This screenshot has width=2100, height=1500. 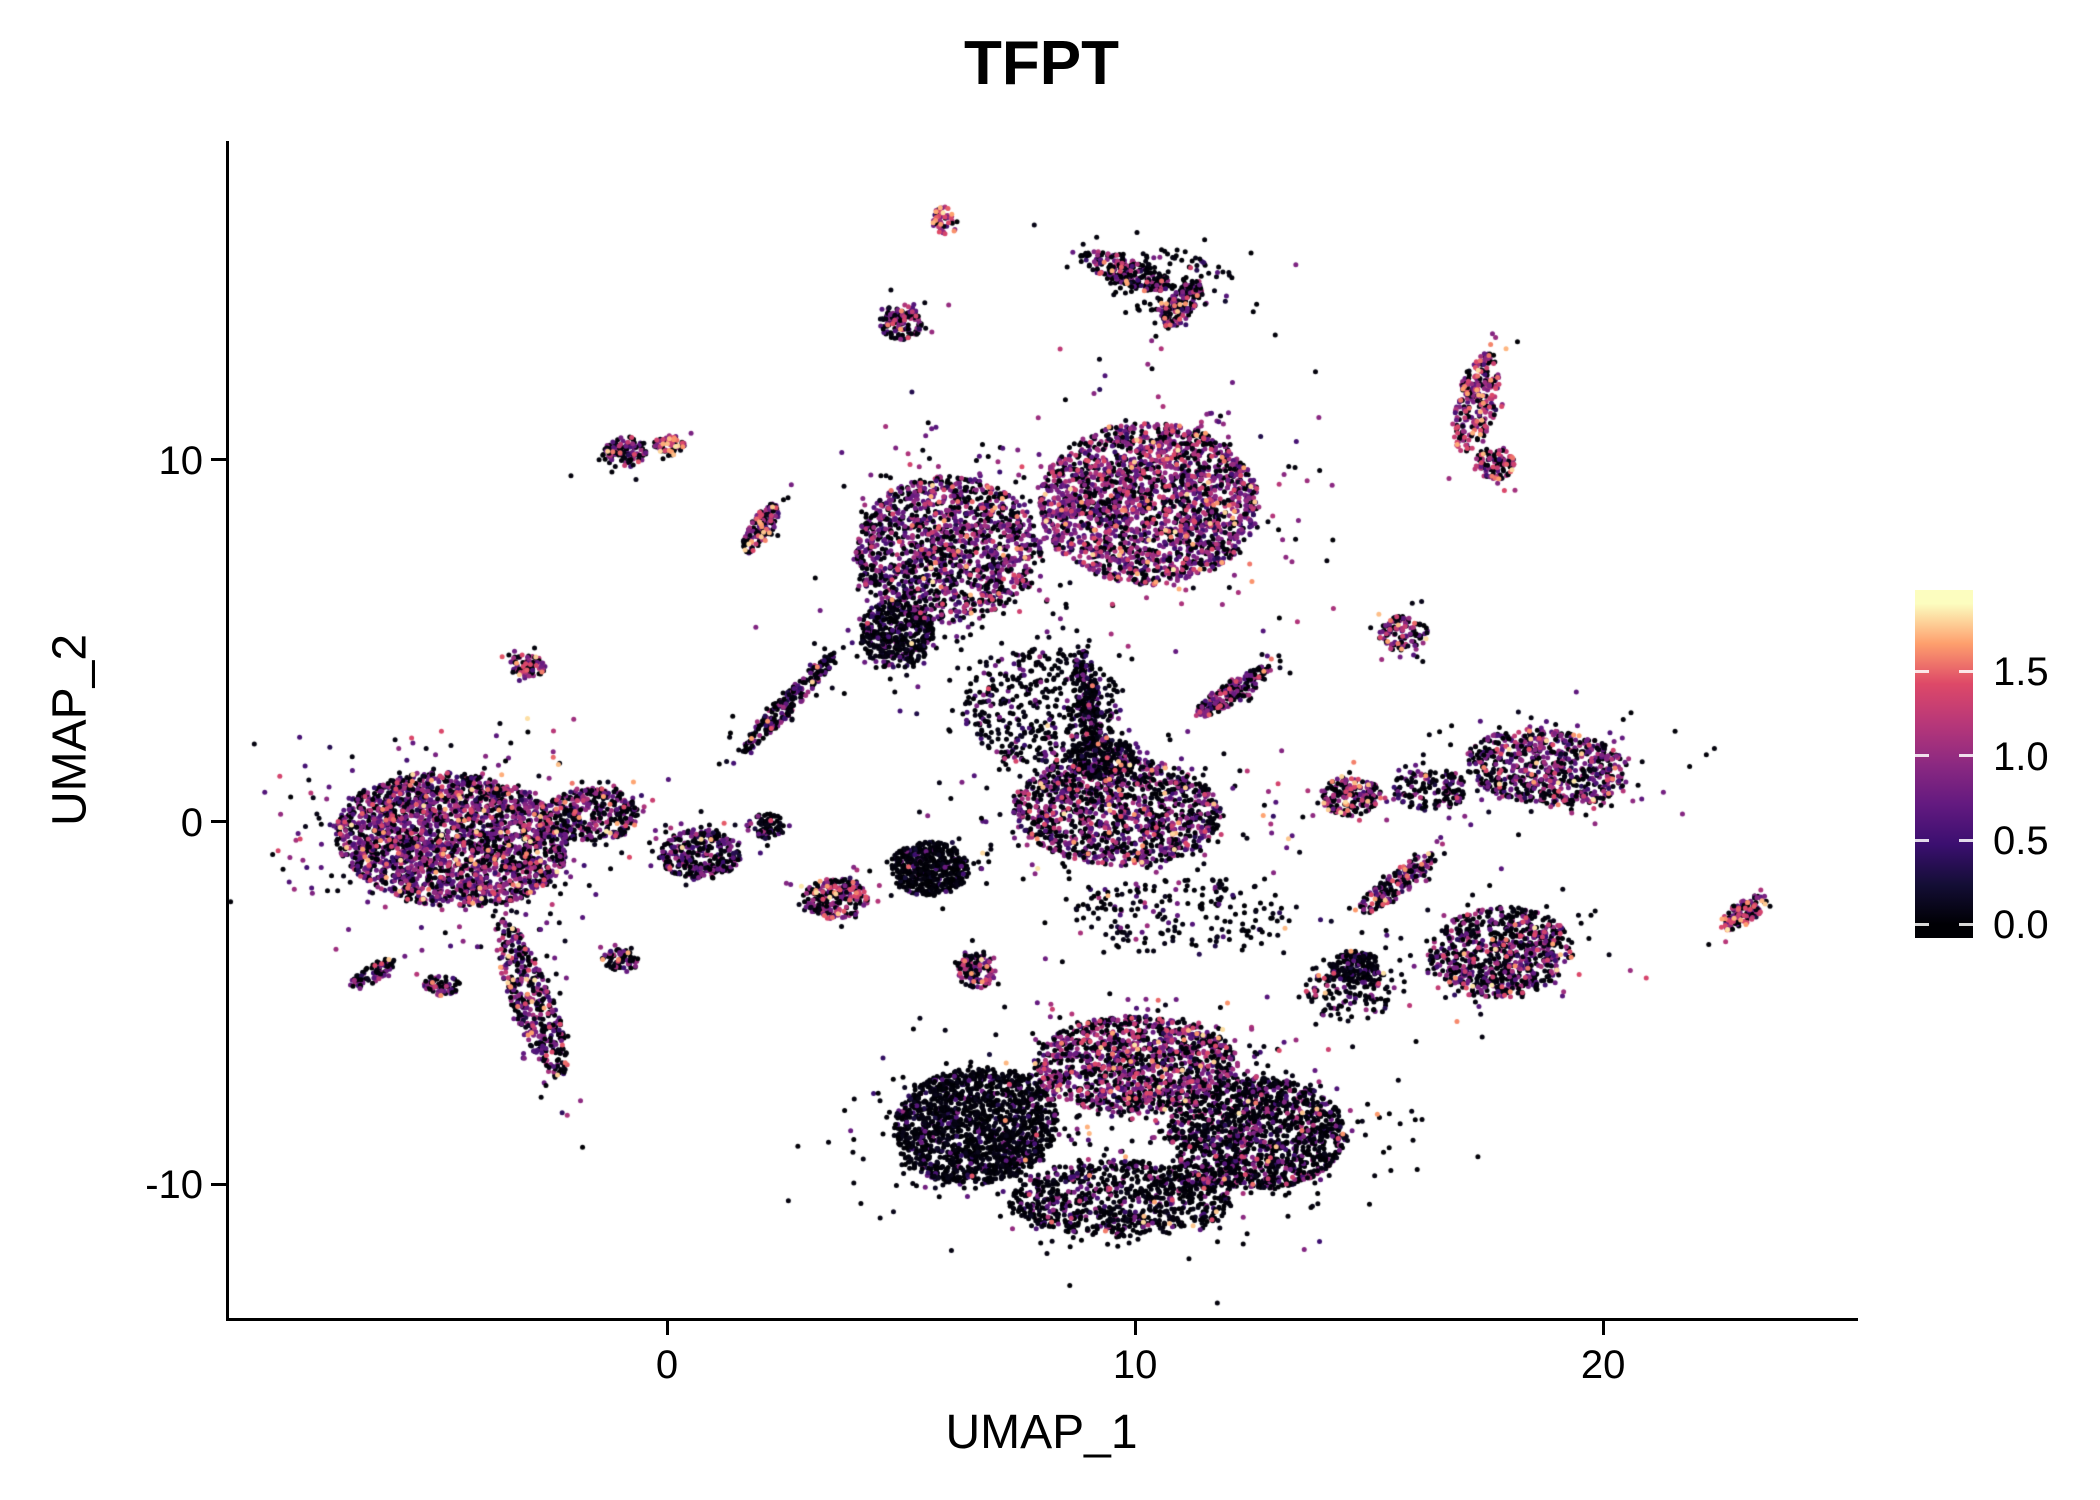 I want to click on x-axis-title: UMAP_1, so click(x=1041, y=1432).